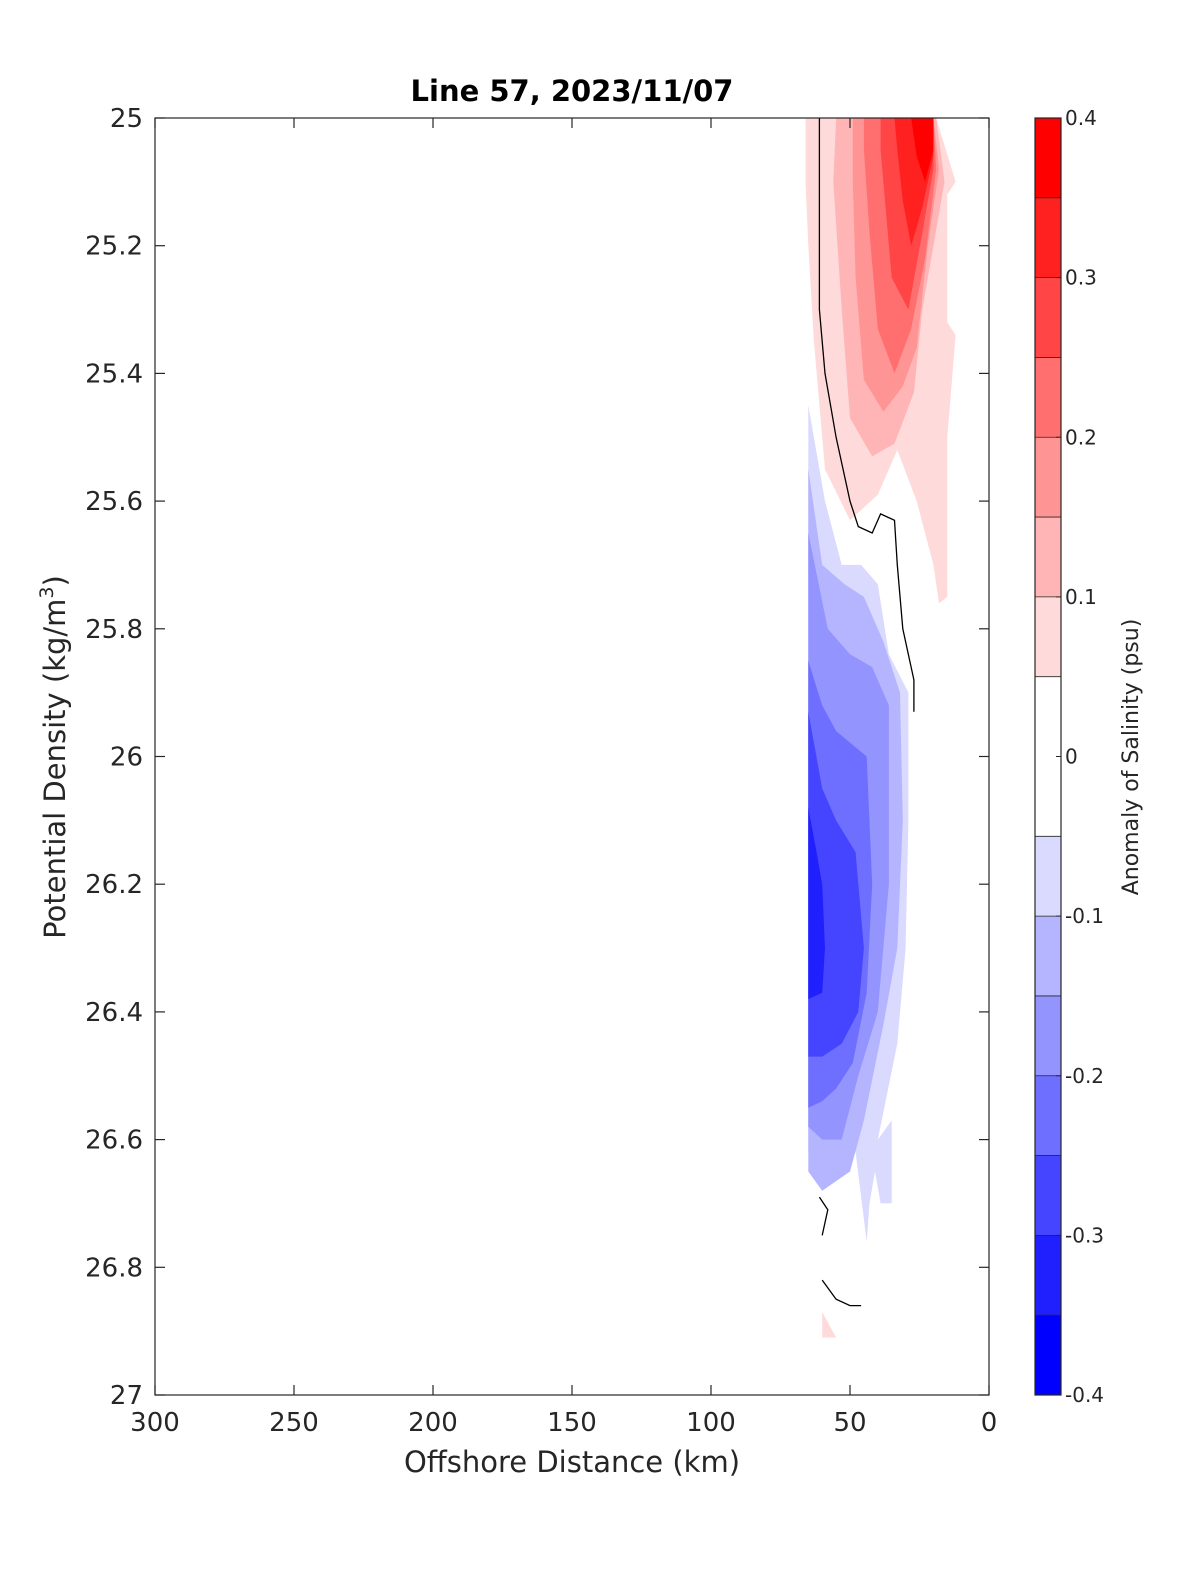 The height and width of the screenshot is (1575, 1200). I want to click on x-tick-label: 100, so click(711, 1423).